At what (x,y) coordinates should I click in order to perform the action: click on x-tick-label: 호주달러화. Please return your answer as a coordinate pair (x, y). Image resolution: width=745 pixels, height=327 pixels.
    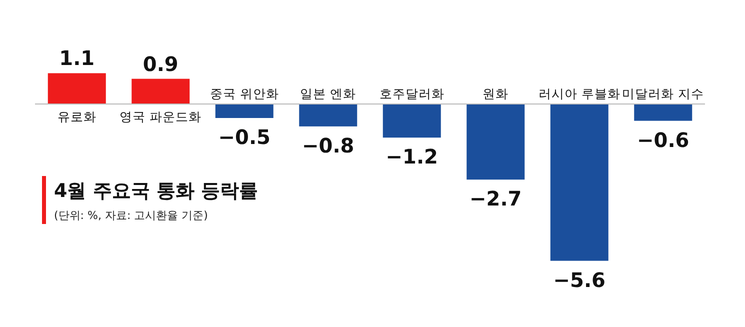
    Looking at the image, I should click on (411, 93).